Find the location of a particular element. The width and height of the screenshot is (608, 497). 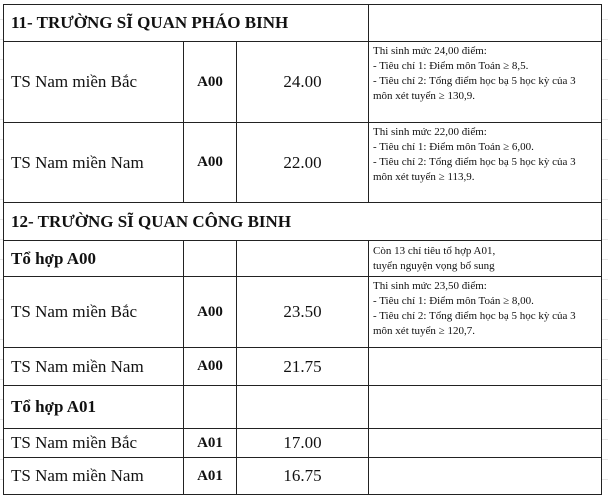

section-header-row: 11- TRƯỜNG SĨ QUAN PHÁO BINH is located at coordinates (302, 23).